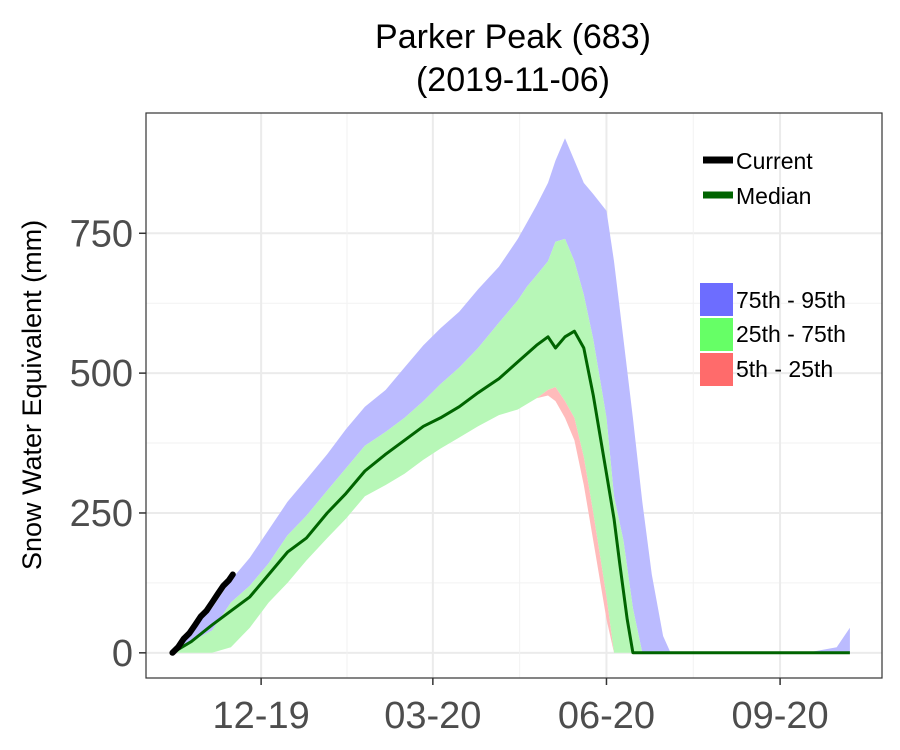  Describe the element at coordinates (521, 707) in the screenshot. I see `x-axis: 12-19 03-20 06-20 09-20` at that location.